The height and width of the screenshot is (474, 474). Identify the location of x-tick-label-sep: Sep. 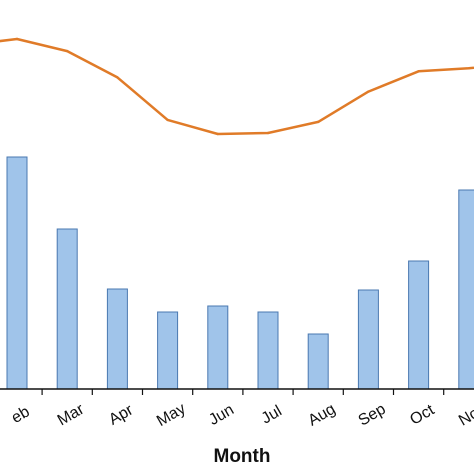
(372, 415).